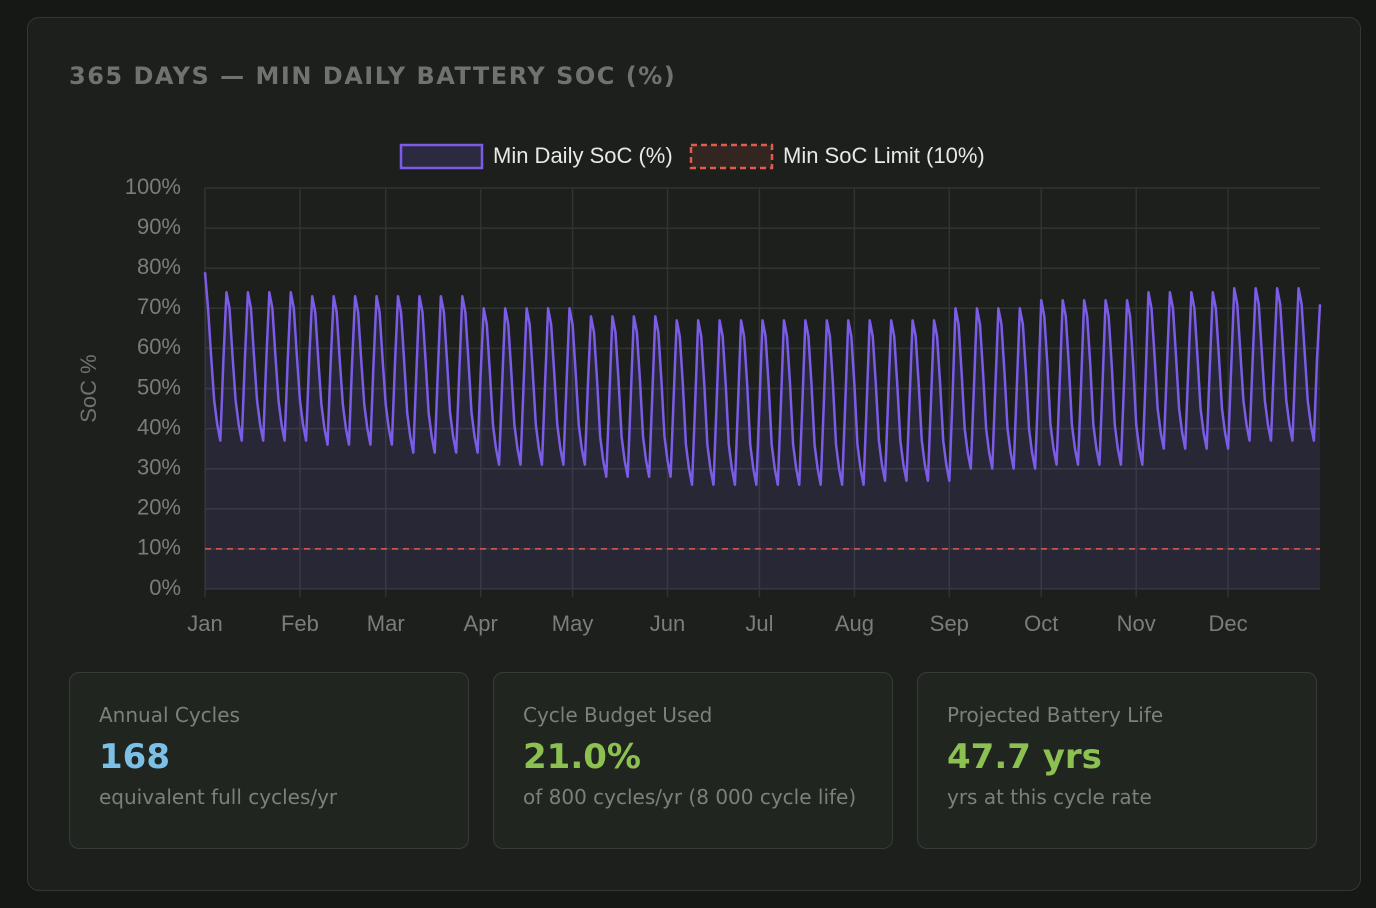 Image resolution: width=1376 pixels, height=908 pixels. What do you see at coordinates (759, 623) in the screenshot?
I see `x-tick-label: Jul` at bounding box center [759, 623].